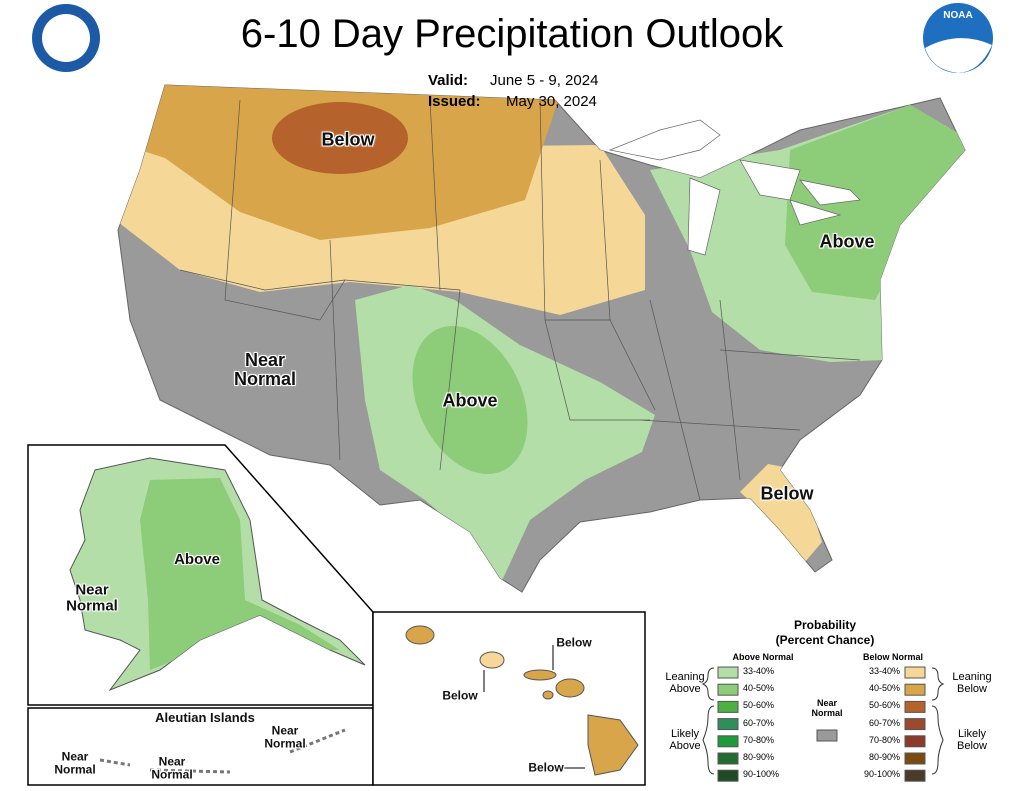 The width and height of the screenshot is (1024, 791). Describe the element at coordinates (957, 15) in the screenshot. I see `noaa-logo-text: NOAA` at that location.